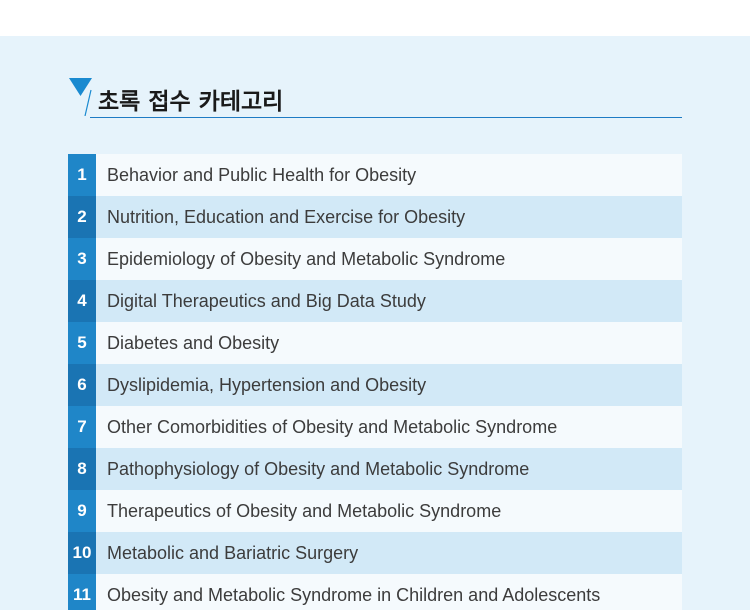  I want to click on item-number: 5, so click(82, 343).